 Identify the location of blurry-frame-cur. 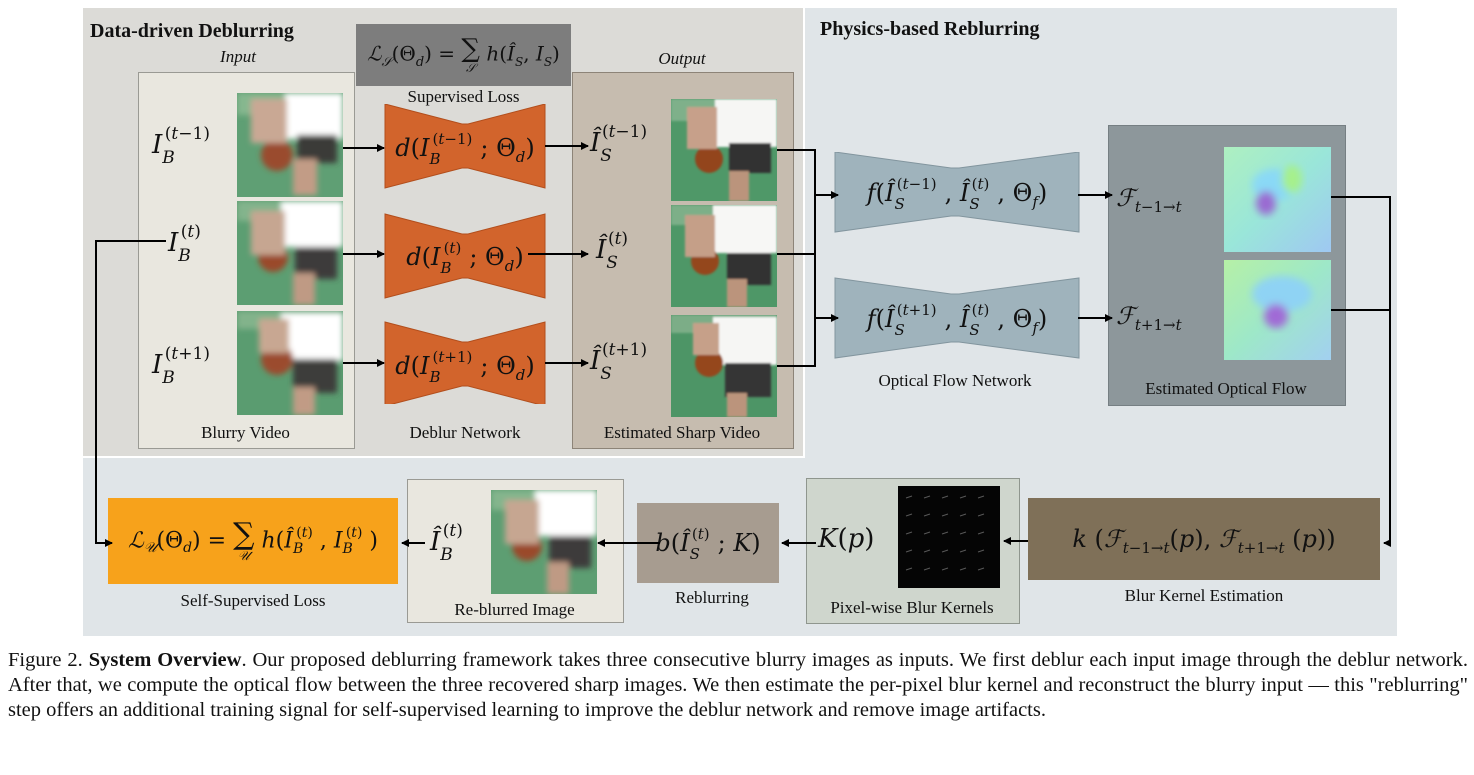
(290, 253).